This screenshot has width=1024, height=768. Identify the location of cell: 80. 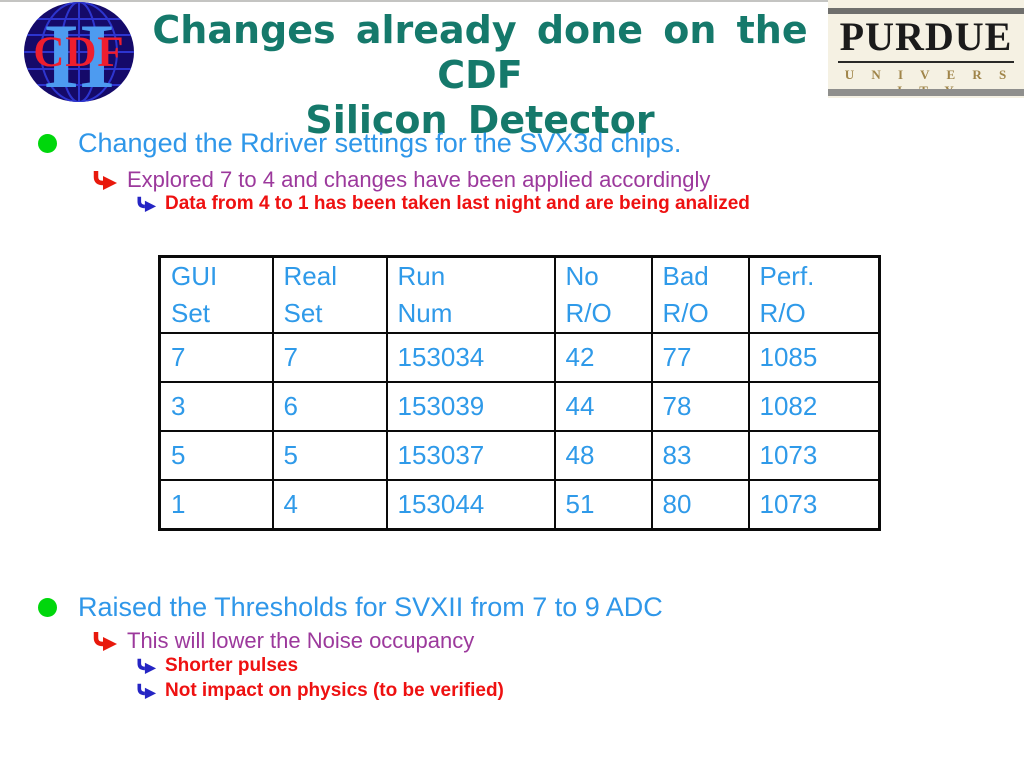
(700, 505).